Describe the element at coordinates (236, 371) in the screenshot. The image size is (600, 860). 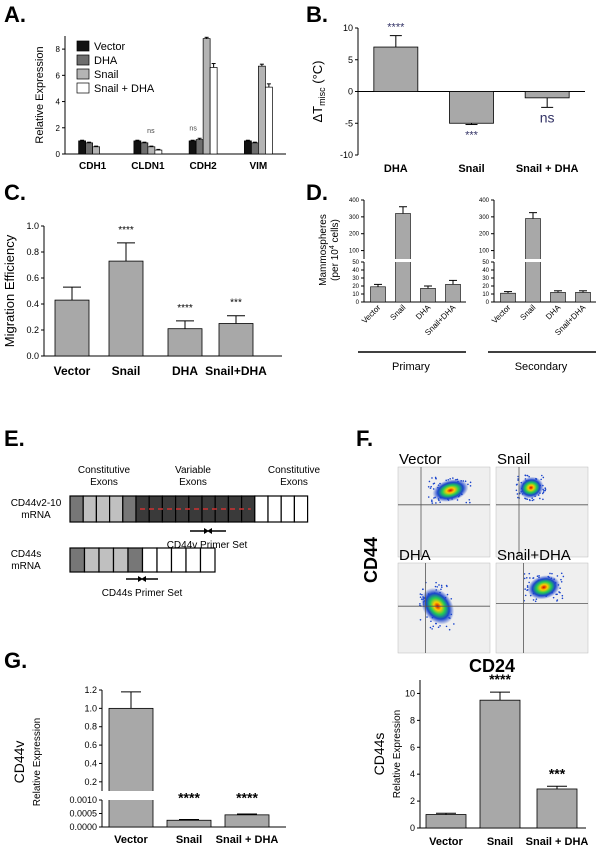
I see `c-category-label: Snail+DHA` at that location.